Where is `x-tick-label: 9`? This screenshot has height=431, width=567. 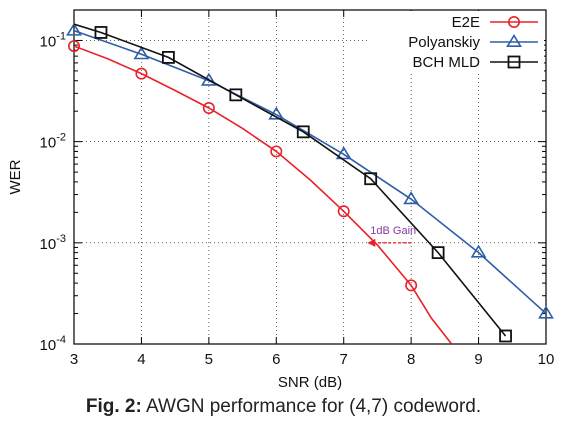 x-tick-label: 9 is located at coordinates (478, 359).